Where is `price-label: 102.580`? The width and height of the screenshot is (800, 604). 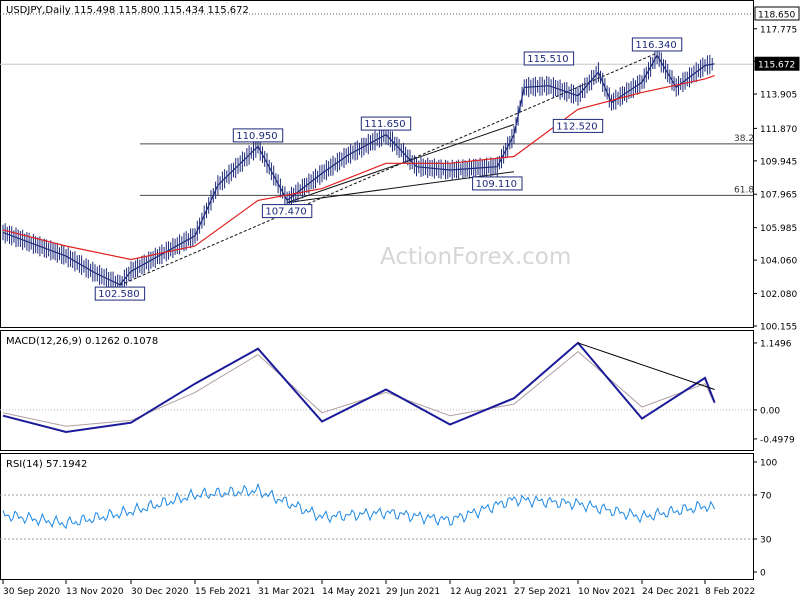 price-label: 102.580 is located at coordinates (118, 294).